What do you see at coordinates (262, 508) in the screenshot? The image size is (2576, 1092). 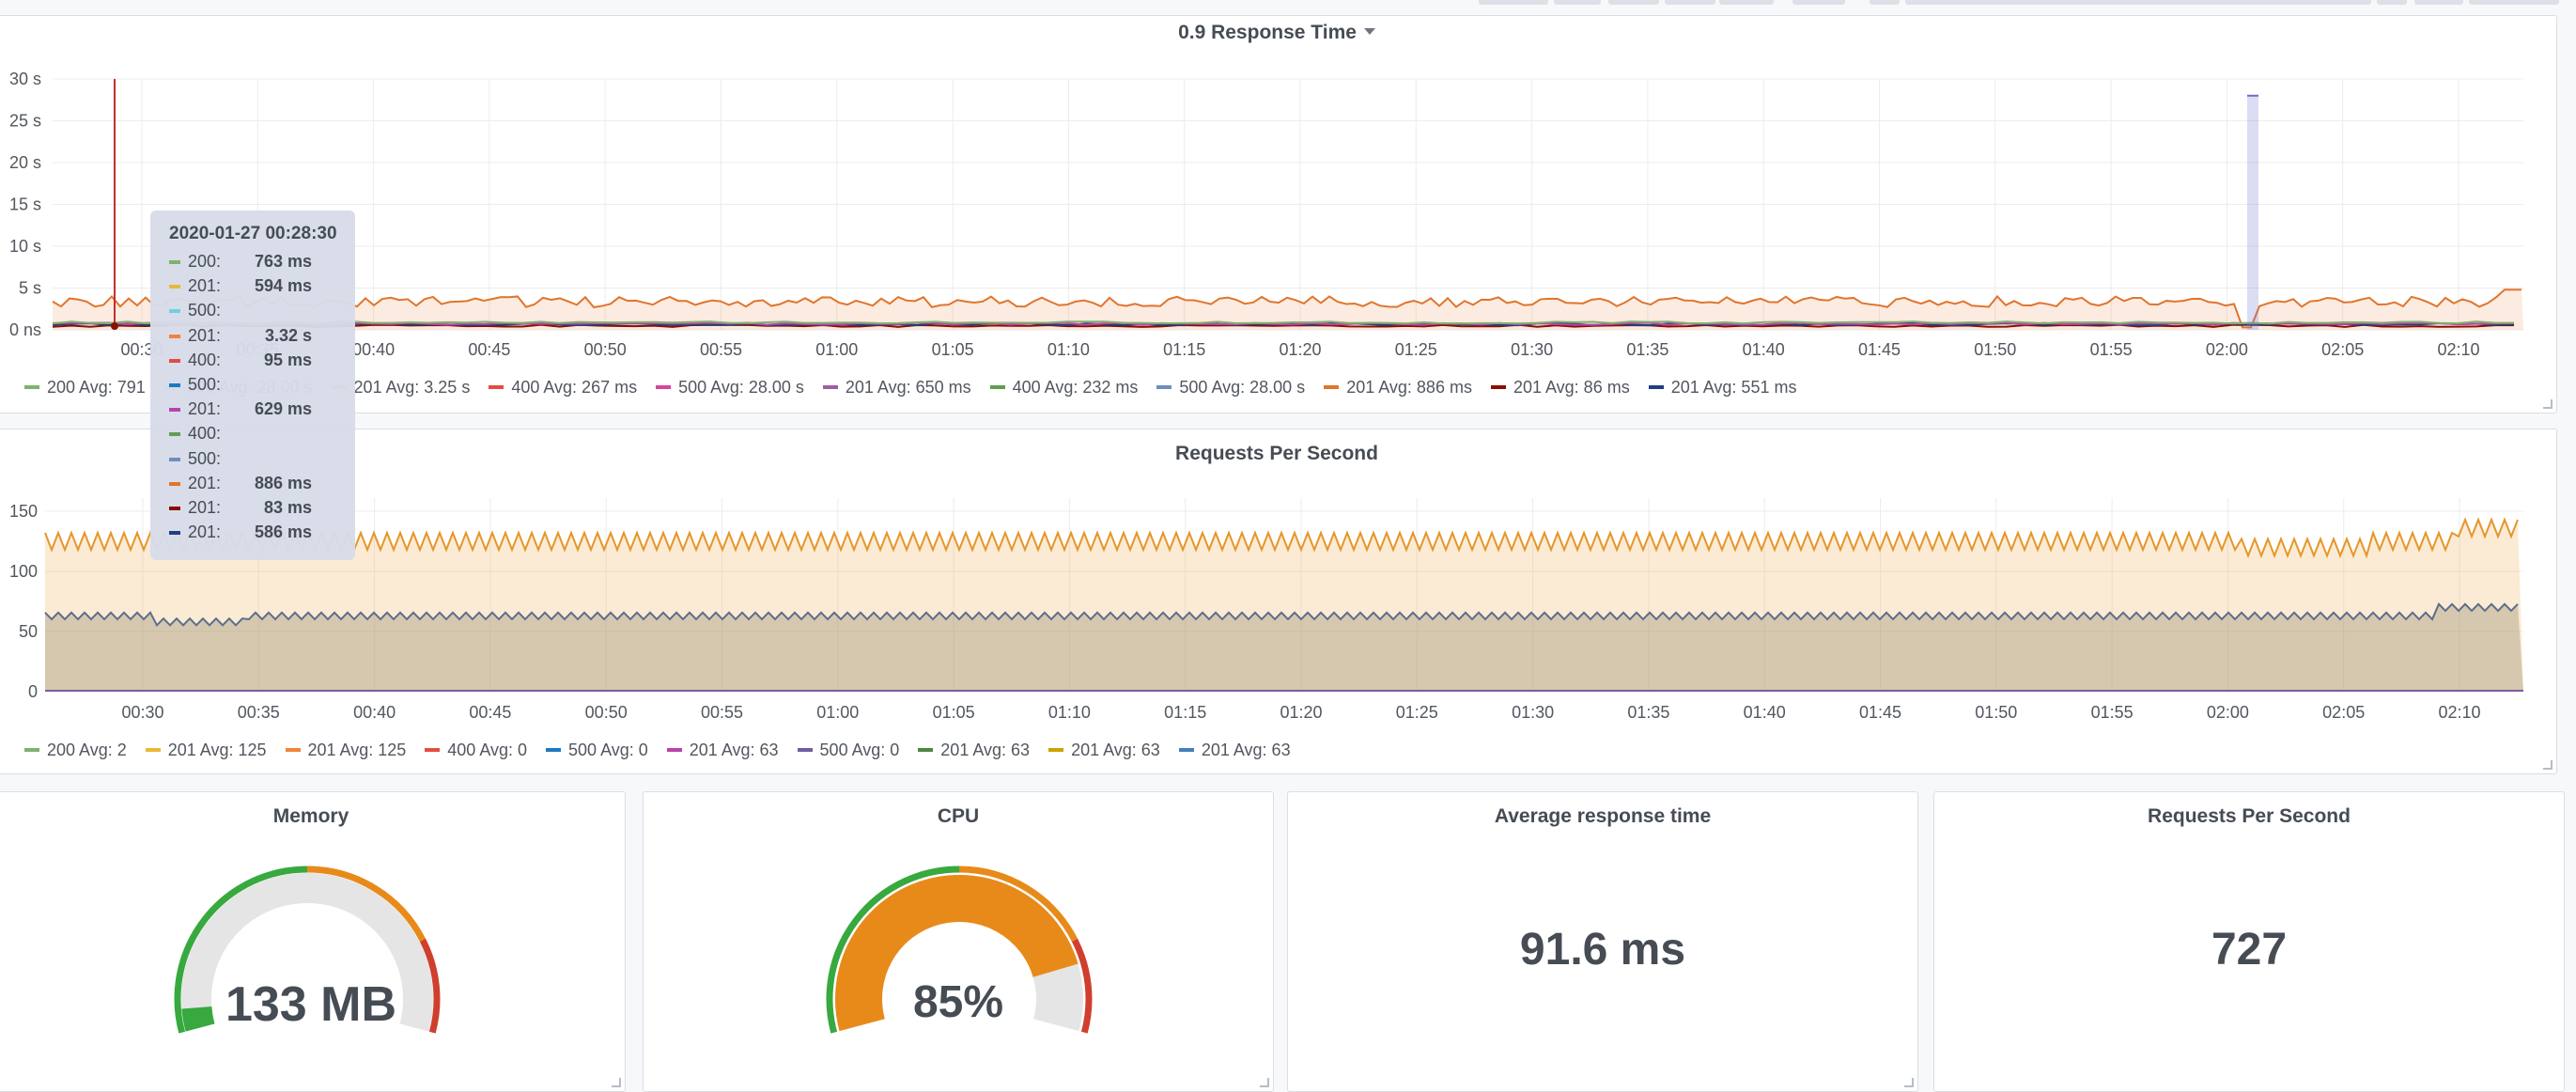 I see `tooltip-row: 201: 83 ms` at bounding box center [262, 508].